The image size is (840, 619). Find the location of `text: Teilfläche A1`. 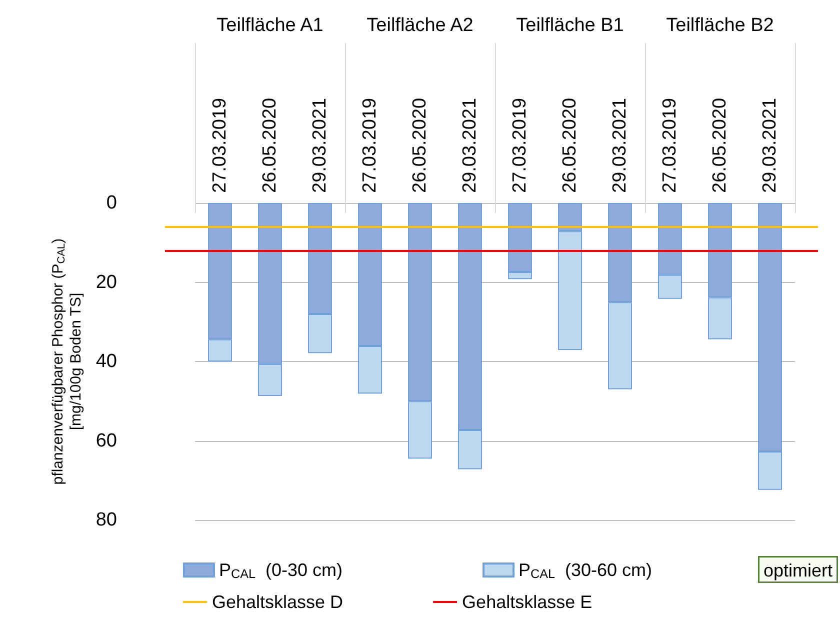

text: Teilfläche A1 is located at coordinates (270, 25).